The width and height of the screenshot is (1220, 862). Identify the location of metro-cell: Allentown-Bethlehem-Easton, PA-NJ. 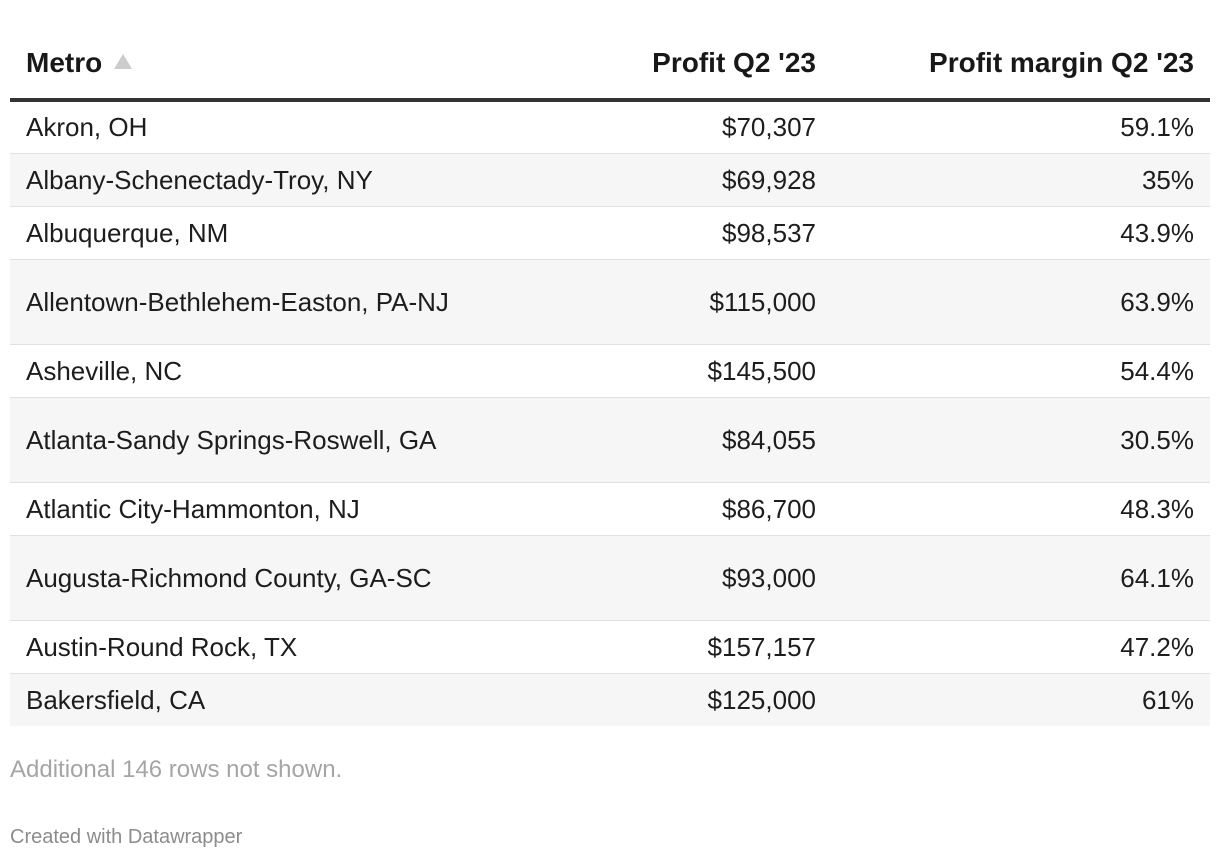
(240, 302).